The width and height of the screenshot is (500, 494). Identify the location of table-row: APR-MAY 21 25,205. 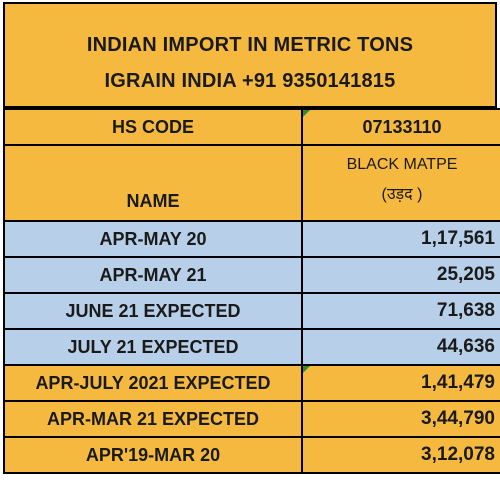
(251, 275).